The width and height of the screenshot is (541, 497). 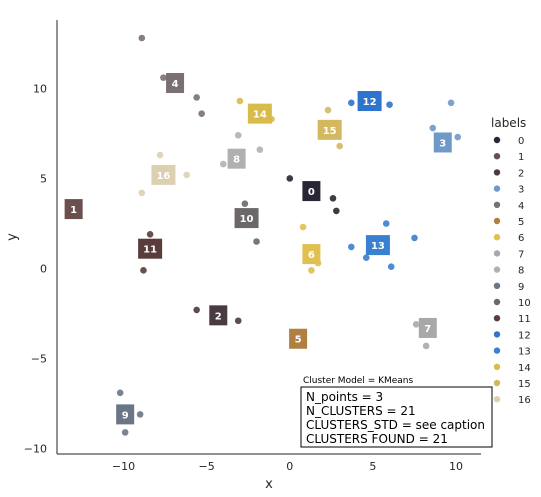 What do you see at coordinates (524, 368) in the screenshot?
I see `legend-entry-label: 14` at bounding box center [524, 368].